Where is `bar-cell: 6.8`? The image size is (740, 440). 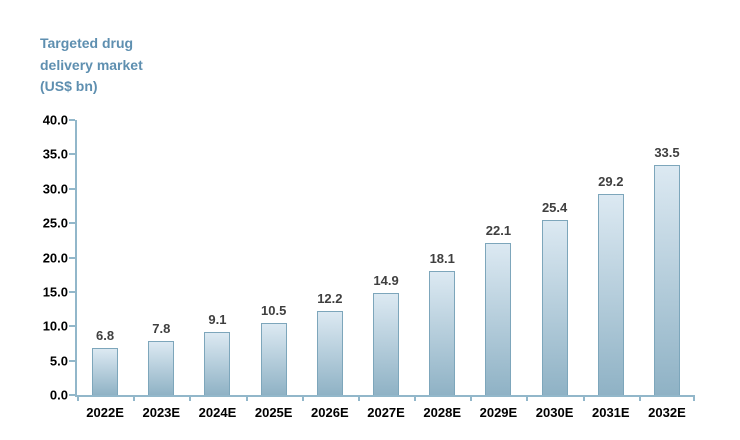 bar-cell: 6.8 is located at coordinates (105, 257).